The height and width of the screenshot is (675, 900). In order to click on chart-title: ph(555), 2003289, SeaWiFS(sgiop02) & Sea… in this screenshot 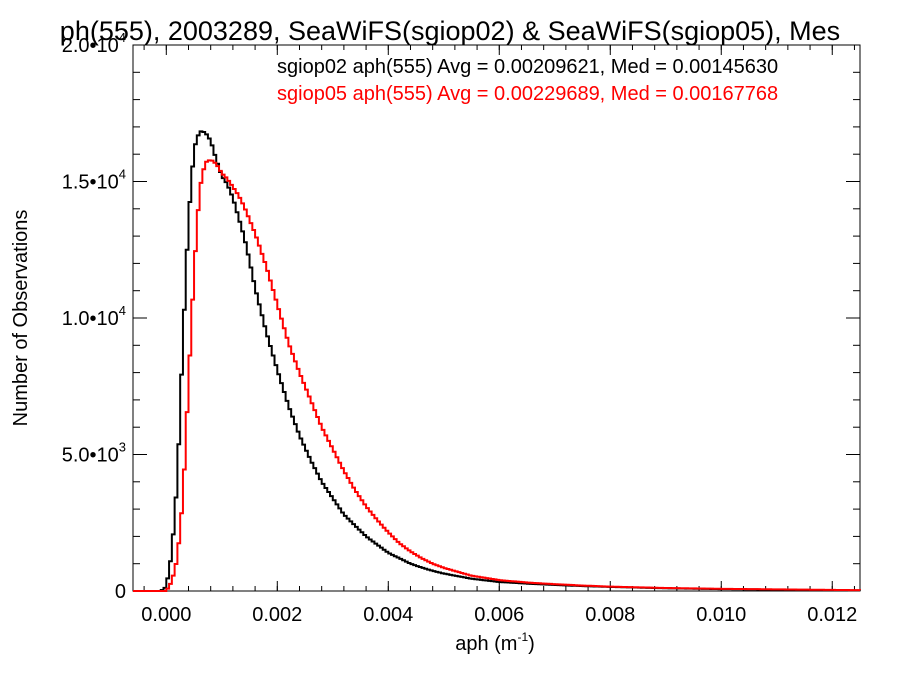, I will do `click(450, 31)`.